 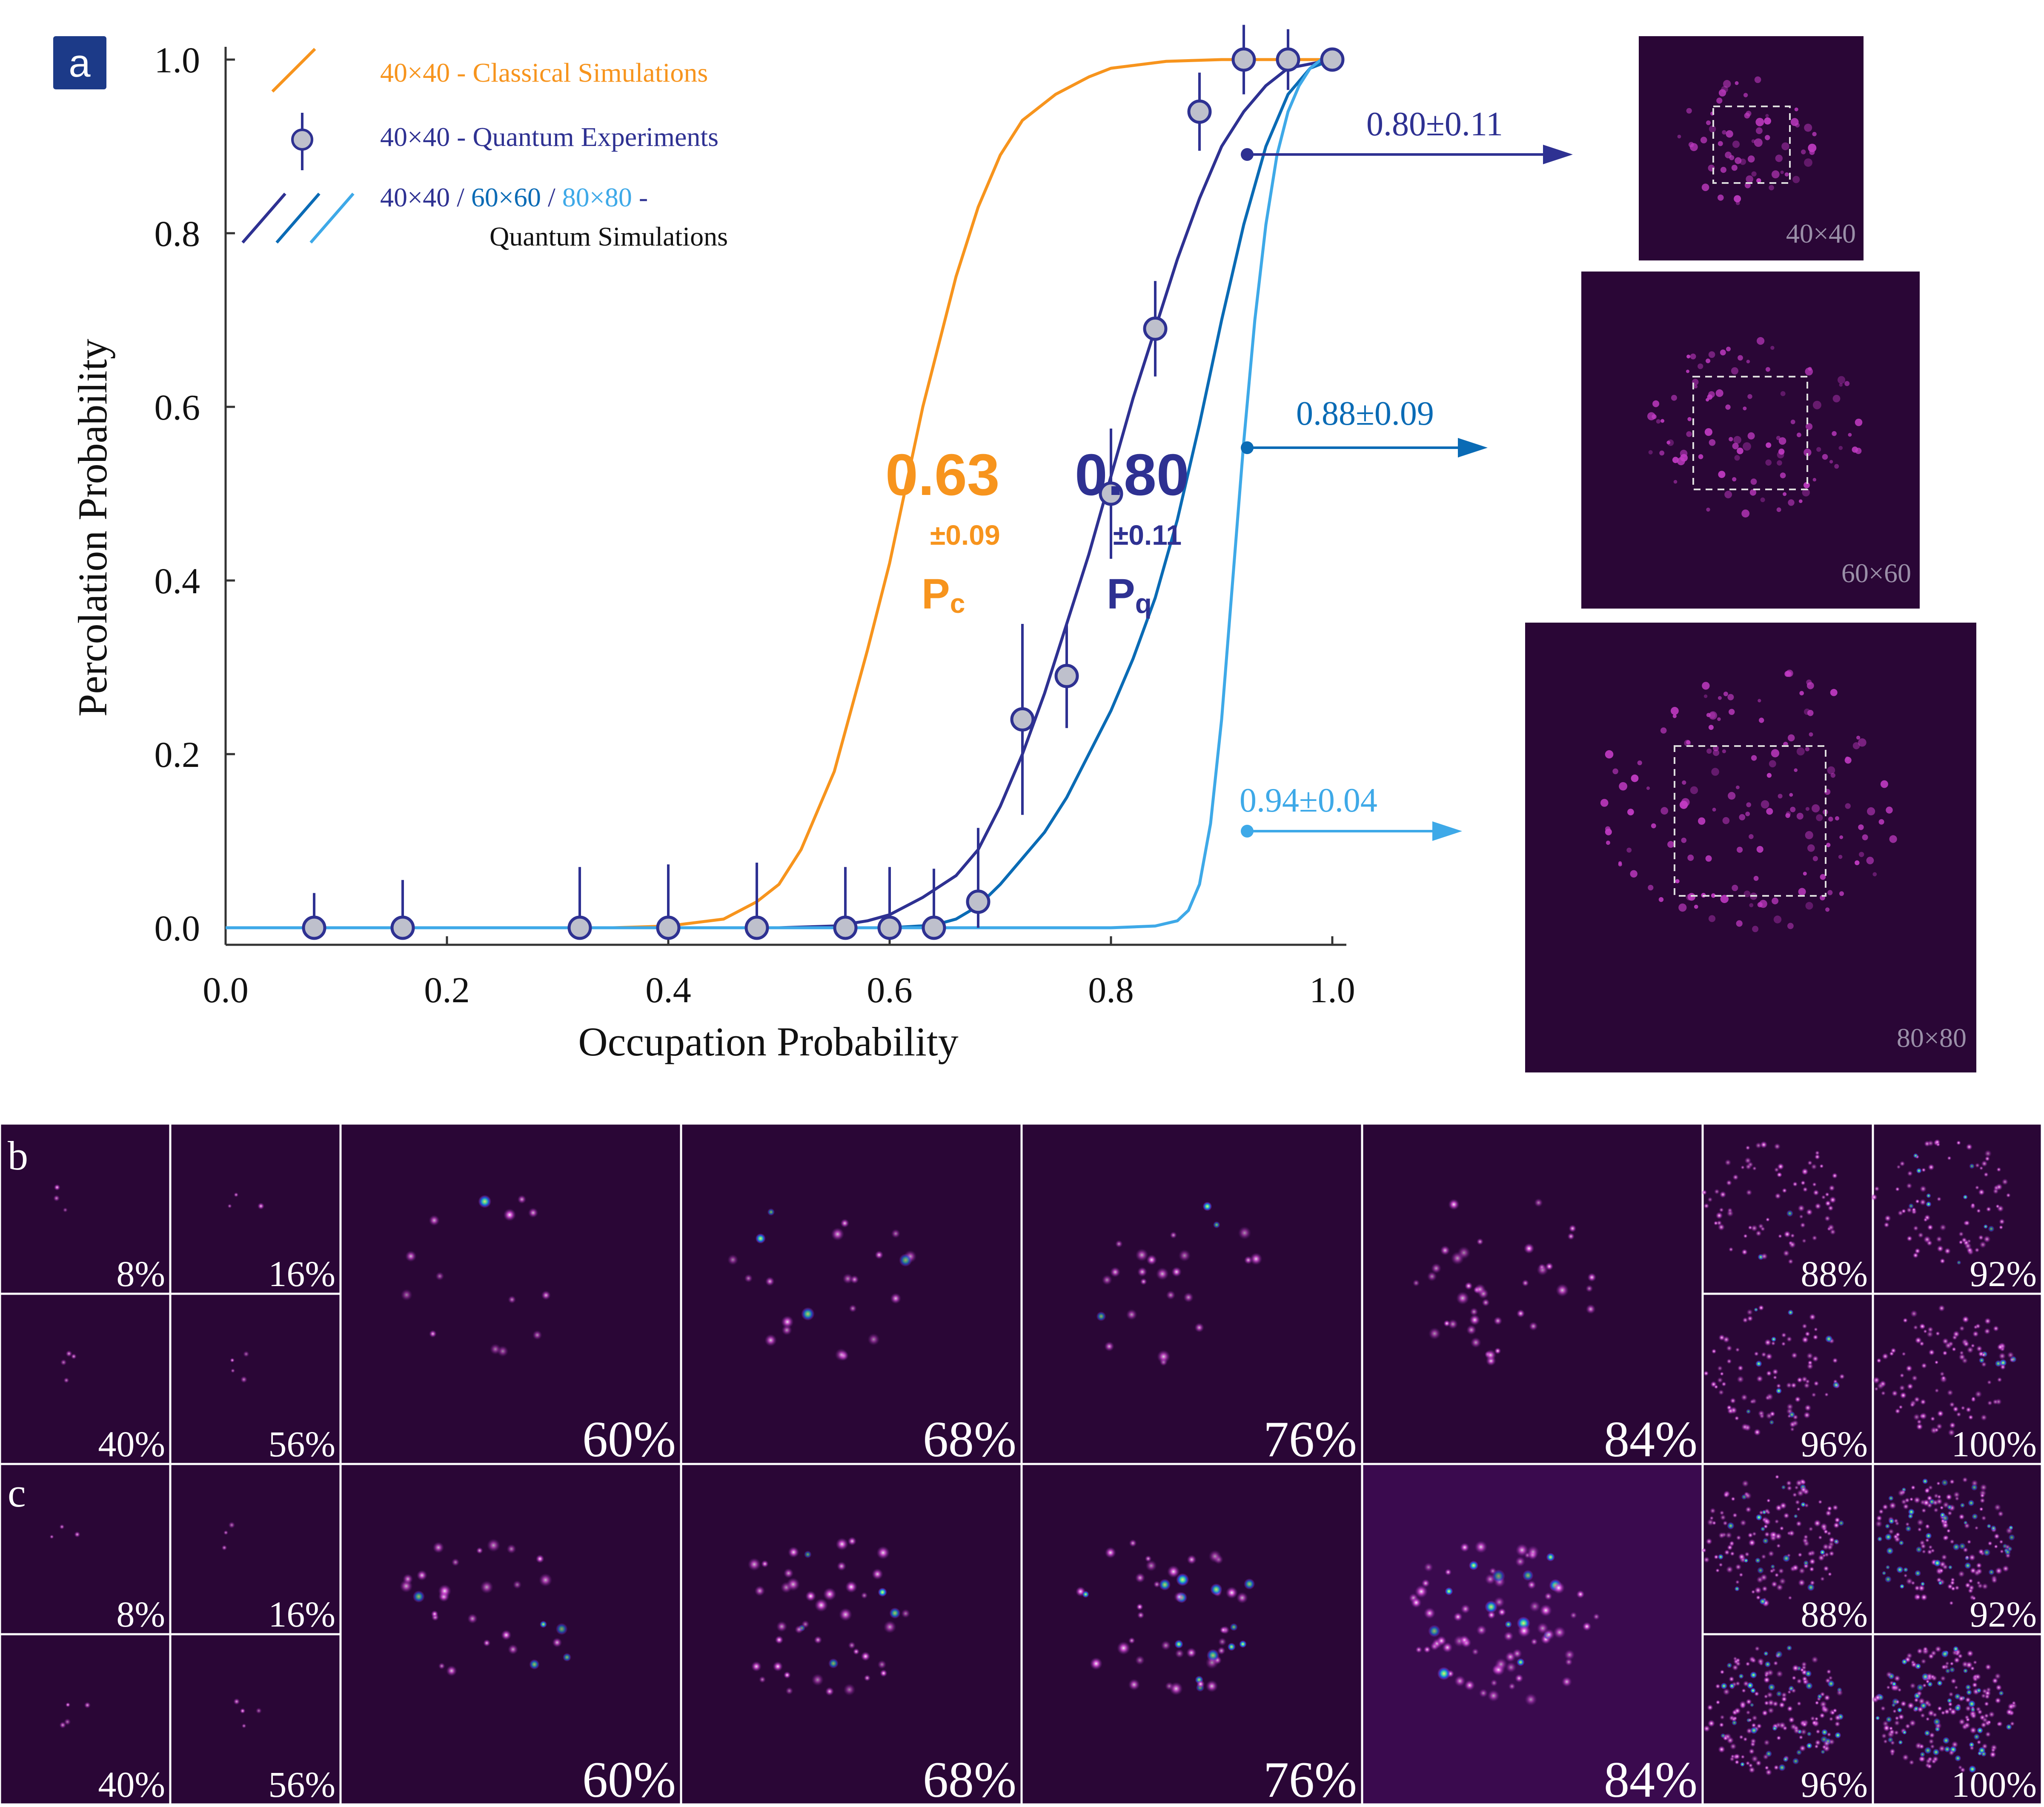 I want to click on side-arrow-60: 0.88±0.09, so click(x=1364, y=426).